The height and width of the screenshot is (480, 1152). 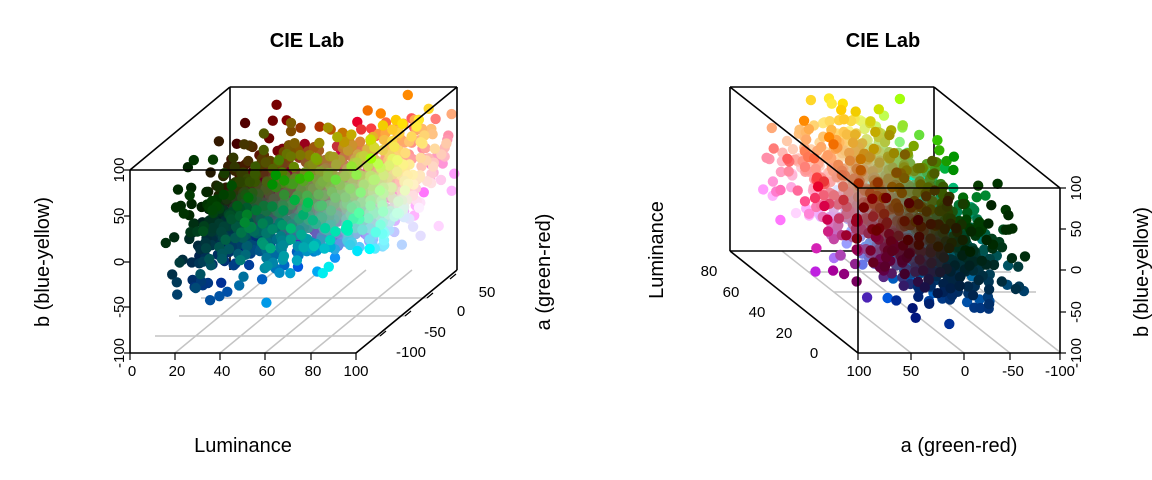 What do you see at coordinates (222, 371) in the screenshot?
I see `x-tick-label: 40` at bounding box center [222, 371].